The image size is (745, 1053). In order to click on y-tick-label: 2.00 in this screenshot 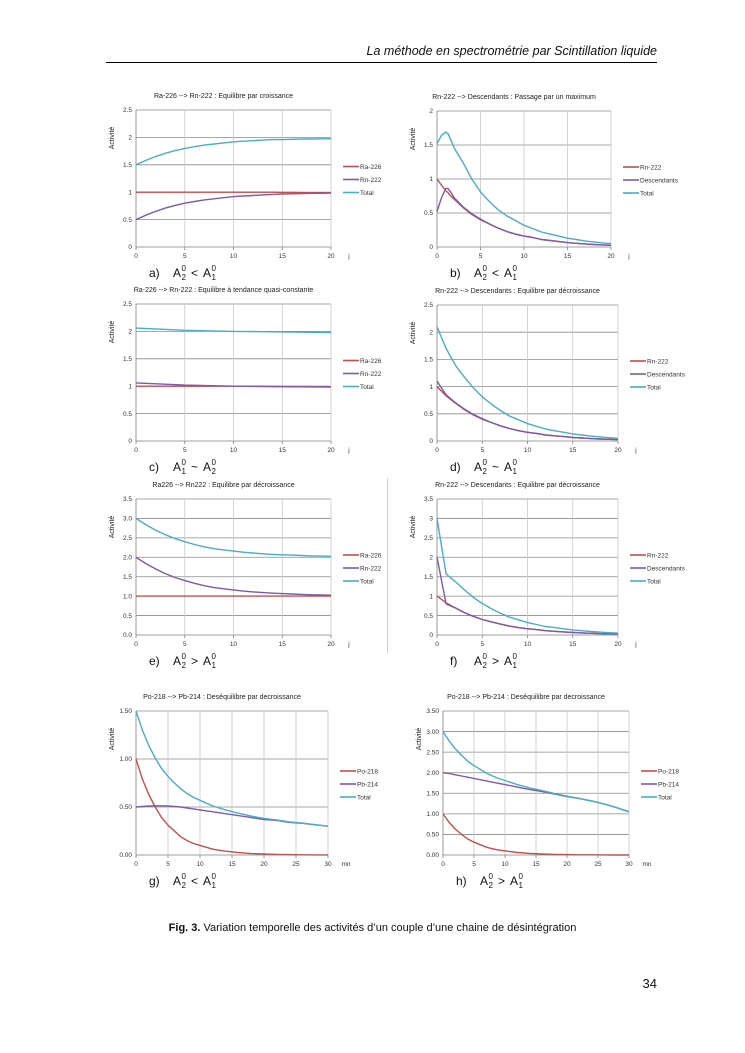, I will do `click(432, 773)`.